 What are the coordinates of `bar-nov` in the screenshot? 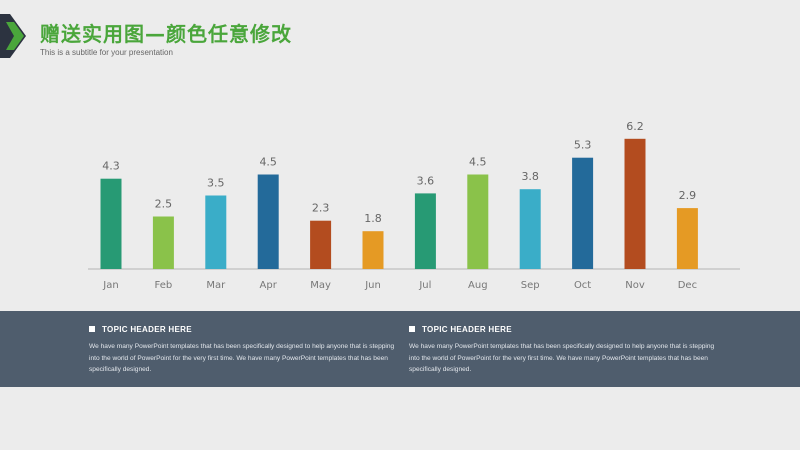 It's located at (635, 203).